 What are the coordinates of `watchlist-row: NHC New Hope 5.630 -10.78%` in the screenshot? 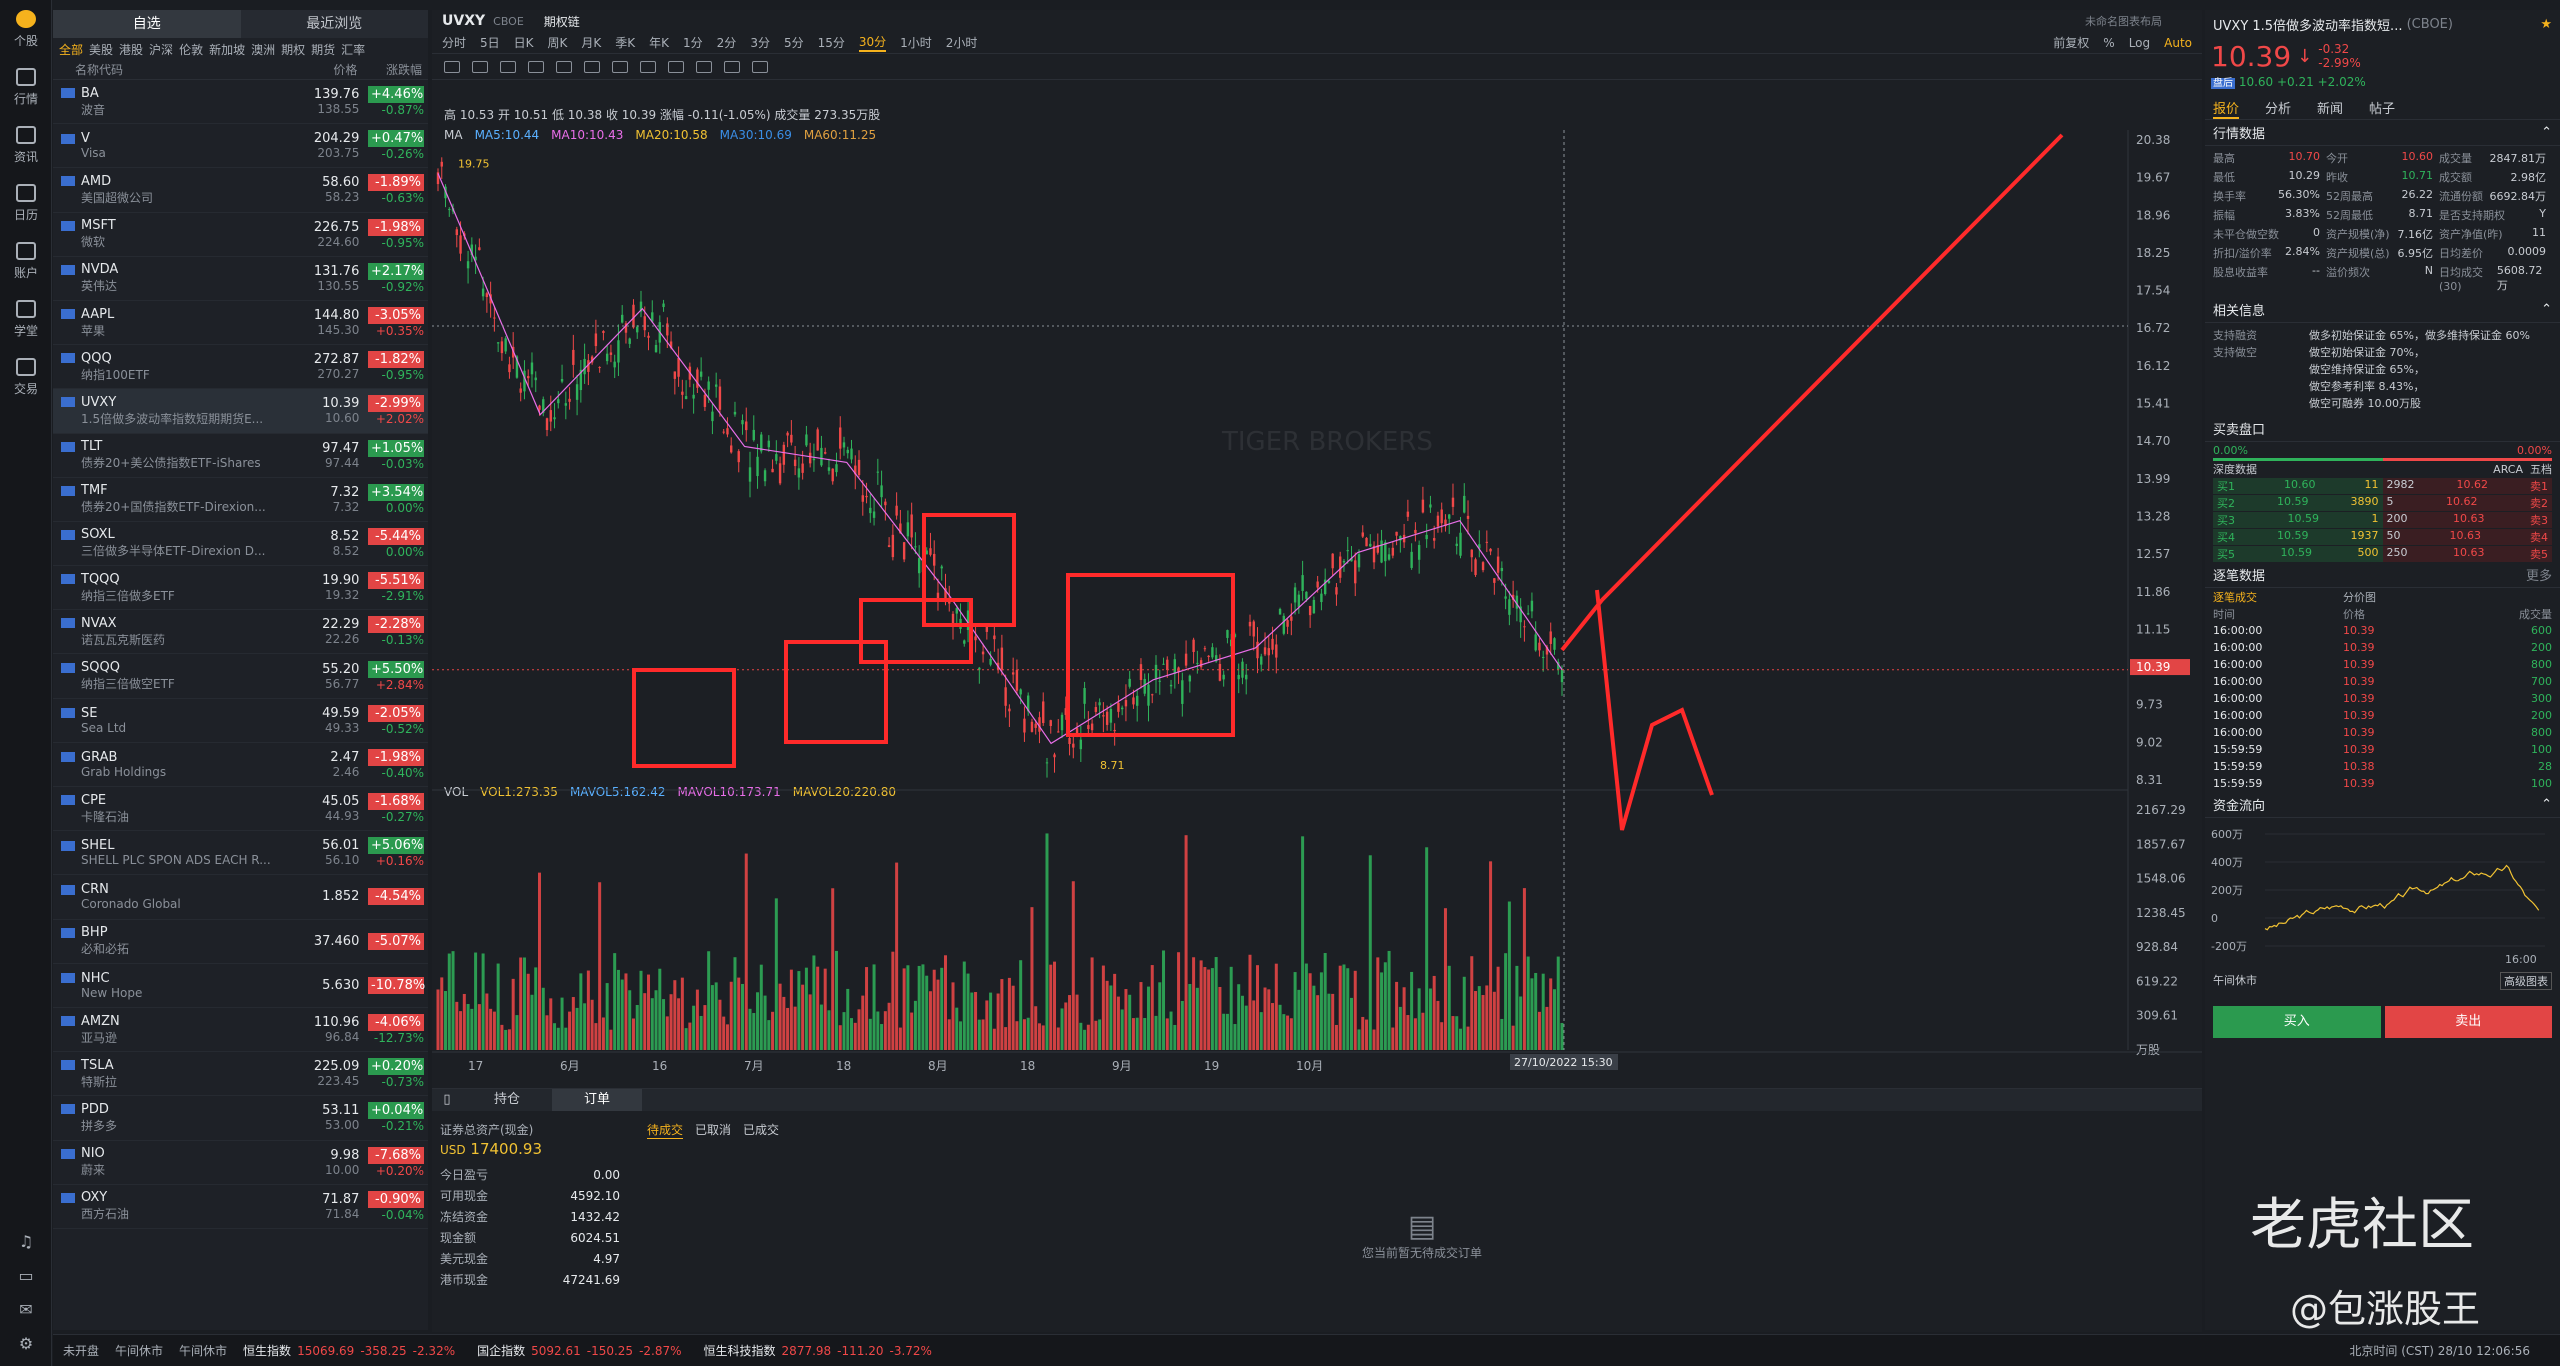 It's located at (240, 986).